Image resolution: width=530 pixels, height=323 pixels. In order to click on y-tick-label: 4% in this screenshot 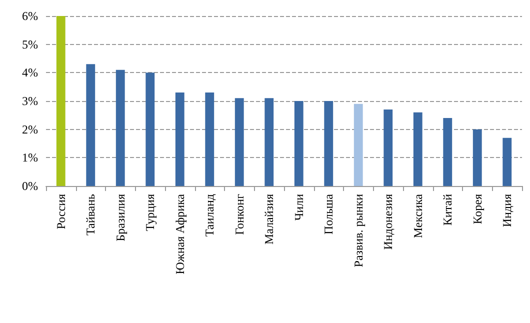, I will do `click(30, 73)`.